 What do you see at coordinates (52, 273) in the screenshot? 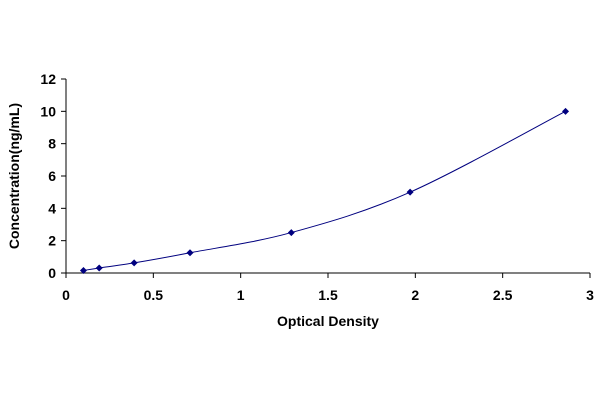
I see `y-tick-label: 0` at bounding box center [52, 273].